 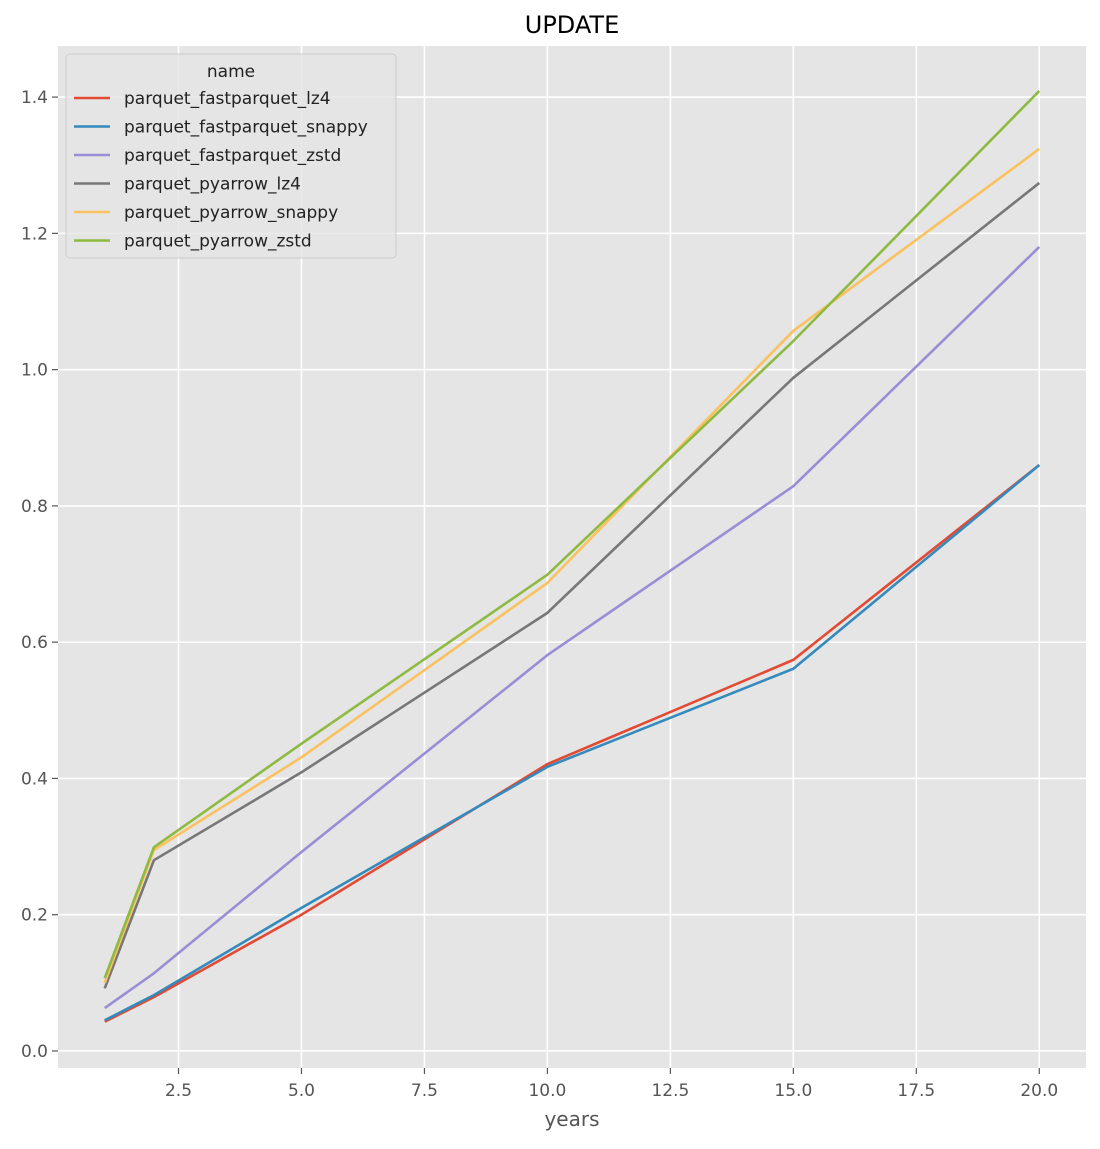 What do you see at coordinates (231, 213) in the screenshot?
I see `legend-entry: parquet_pyarrow_snappy` at bounding box center [231, 213].